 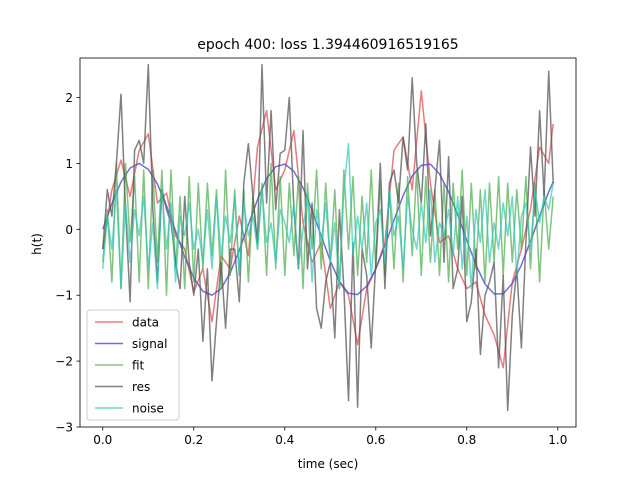 I want to click on x-axis-label: time (sec), so click(x=328, y=464).